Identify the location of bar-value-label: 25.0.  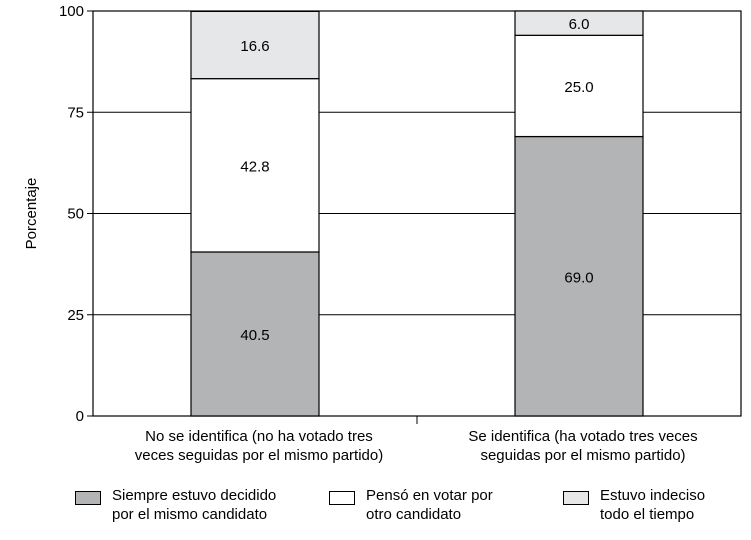
(578, 87).